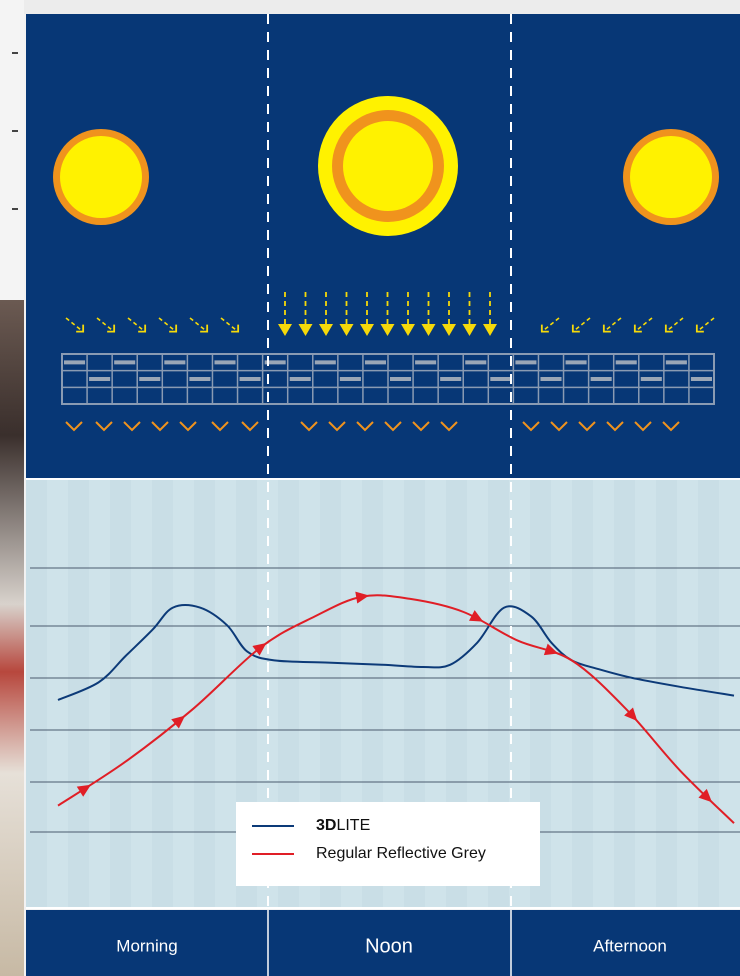 The height and width of the screenshot is (976, 740). What do you see at coordinates (146, 945) in the screenshot?
I see `period-label-morning: Morning` at bounding box center [146, 945].